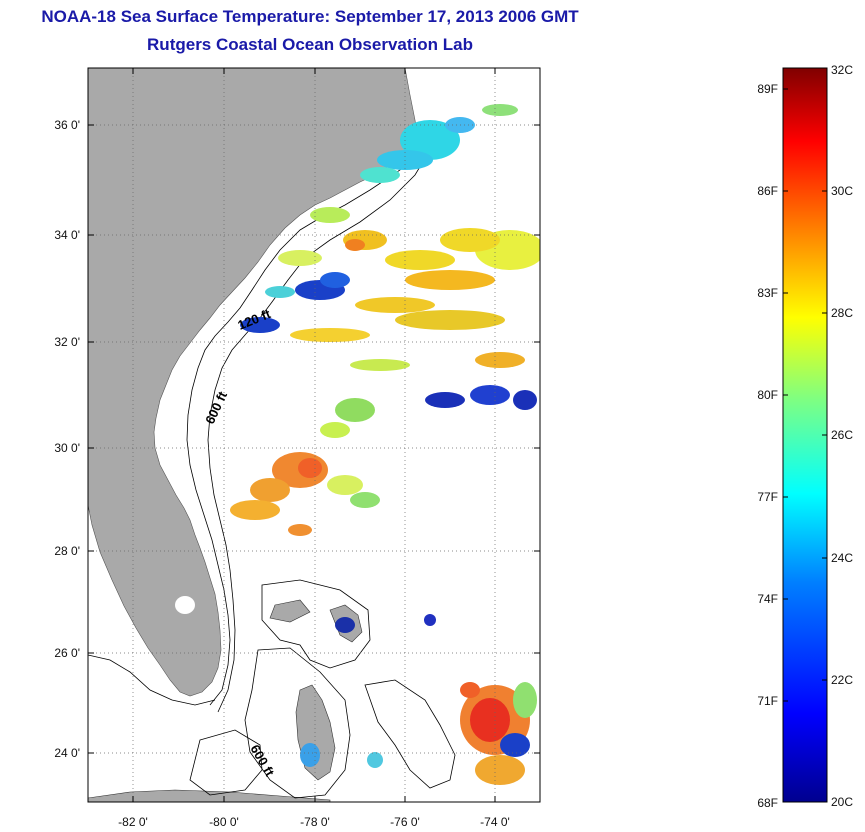 This screenshot has height=832, width=865. I want to click on lat-tick-label: 34 0', so click(67, 235).